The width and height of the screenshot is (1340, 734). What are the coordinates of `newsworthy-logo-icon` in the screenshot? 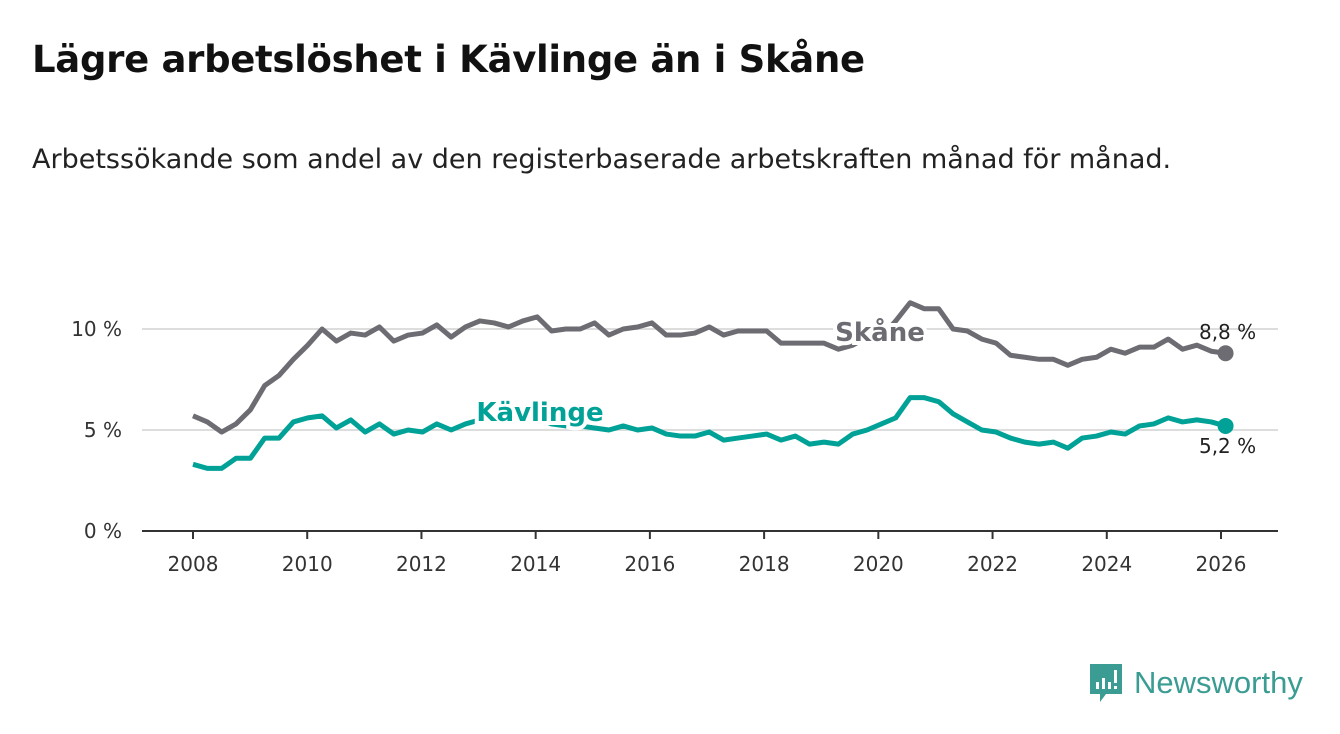 It's located at (1106, 683).